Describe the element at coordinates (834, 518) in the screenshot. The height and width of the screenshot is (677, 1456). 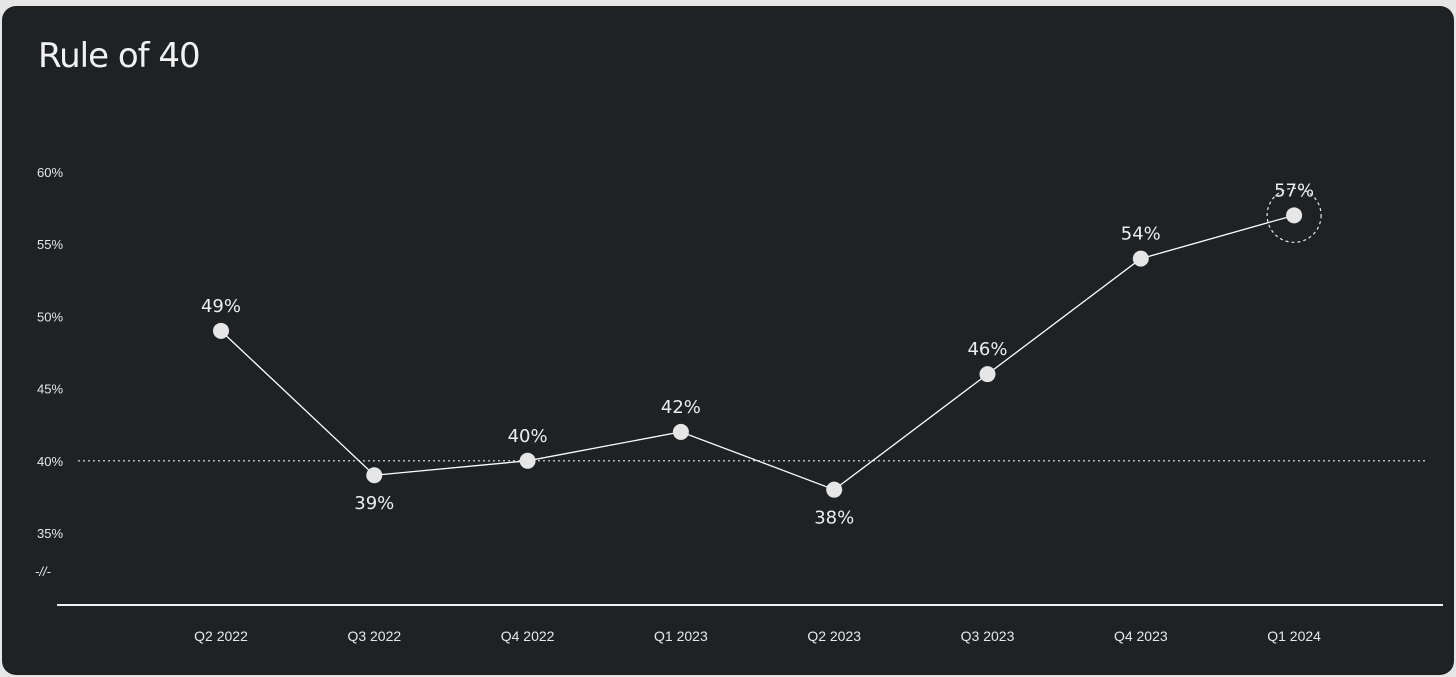
I see `data-label: 38%` at that location.